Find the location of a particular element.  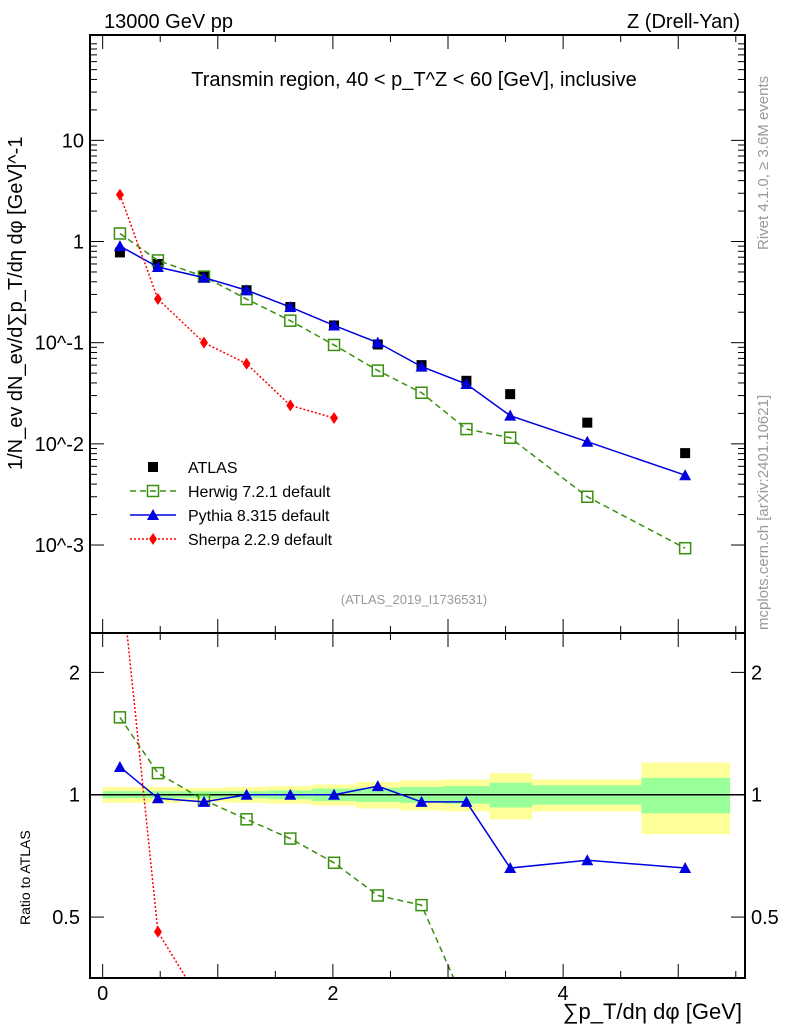

ratio-ytick-label: 1 is located at coordinates (74, 796).